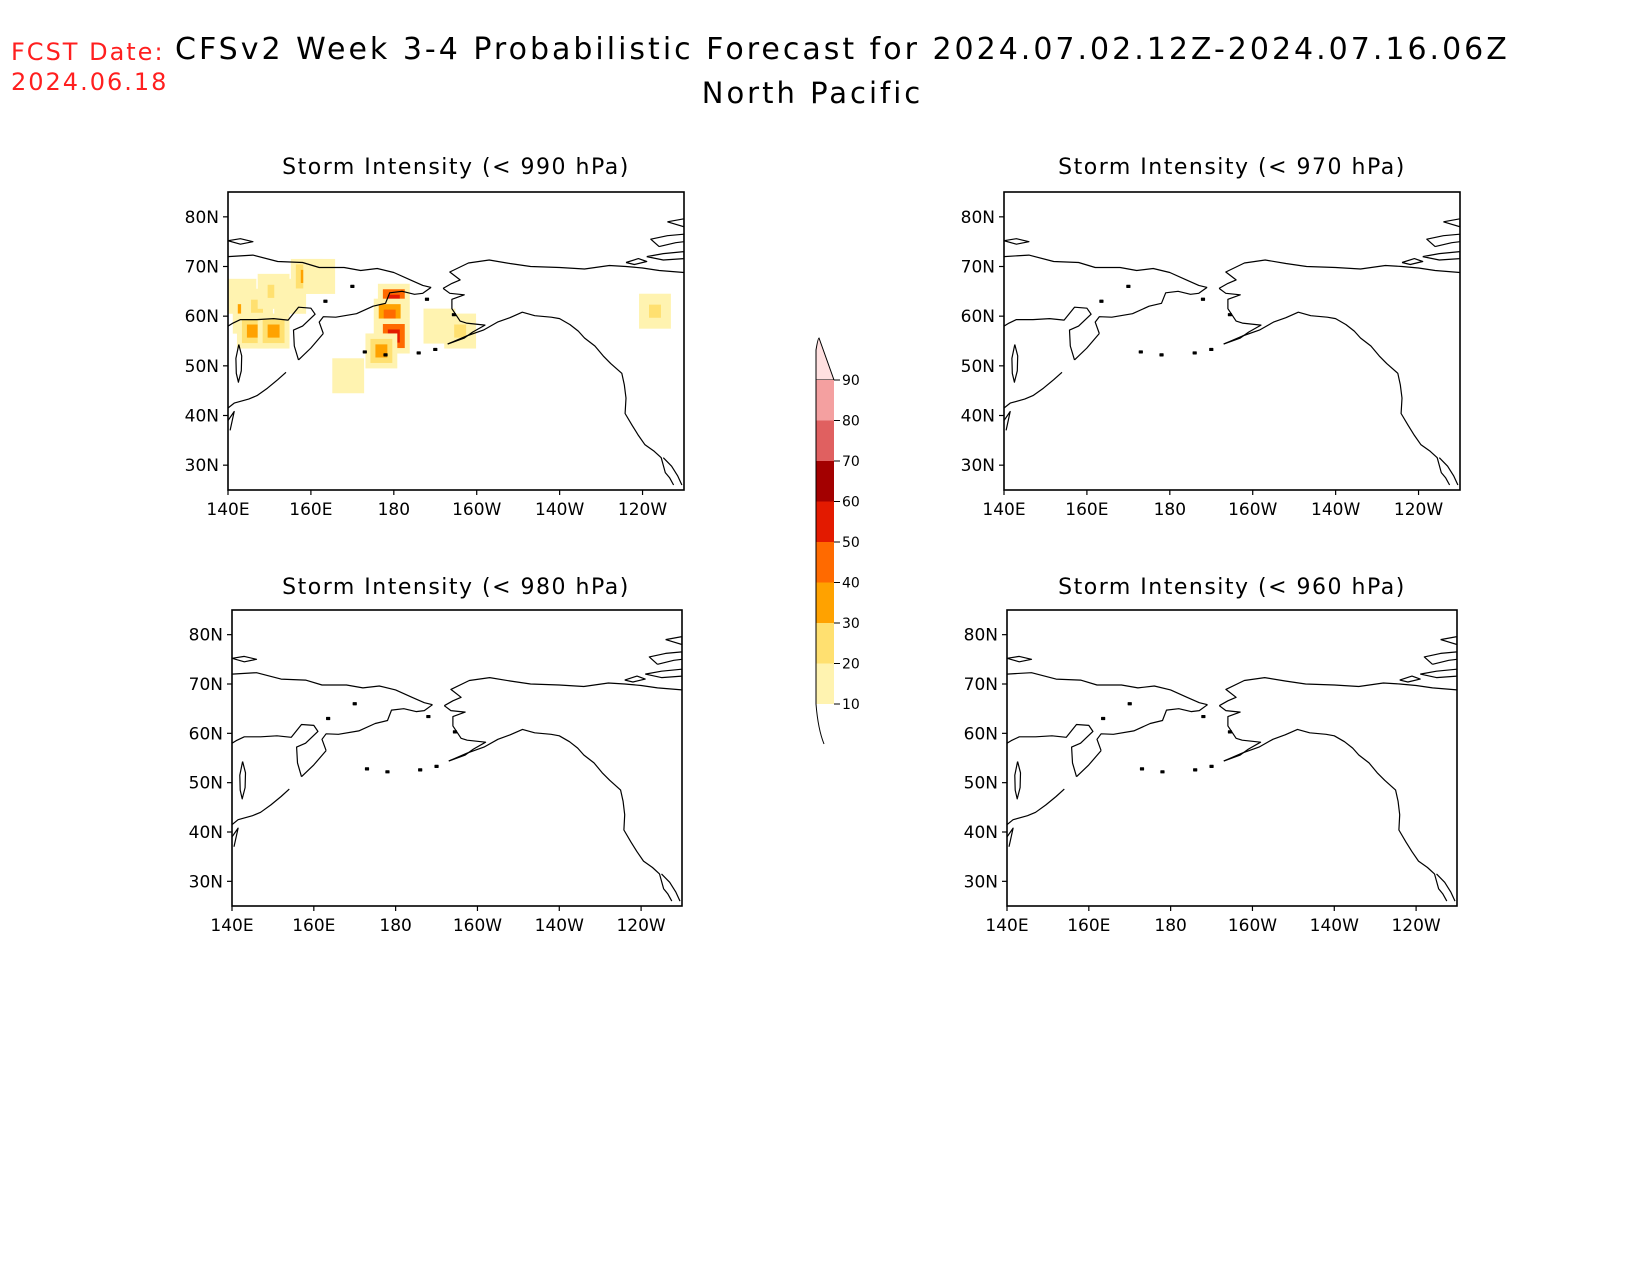  Describe the element at coordinates (1170, 926) in the screenshot. I see `lon-tick-label: 180` at that location.